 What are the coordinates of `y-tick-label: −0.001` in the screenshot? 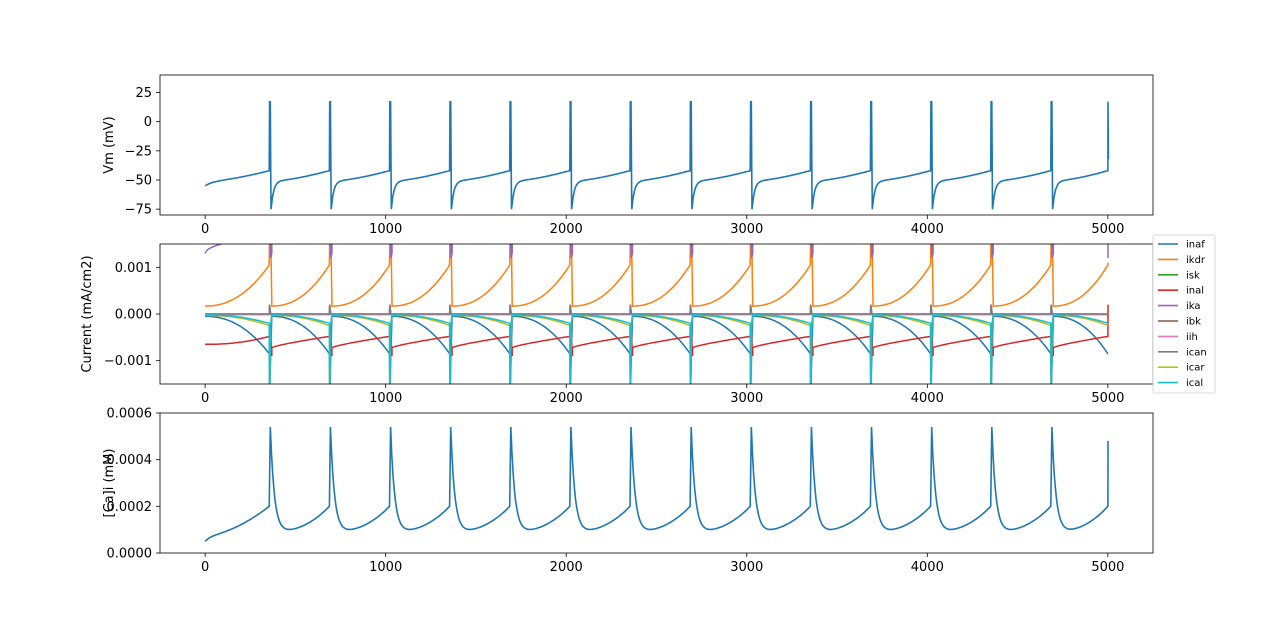 It's located at (128, 361).